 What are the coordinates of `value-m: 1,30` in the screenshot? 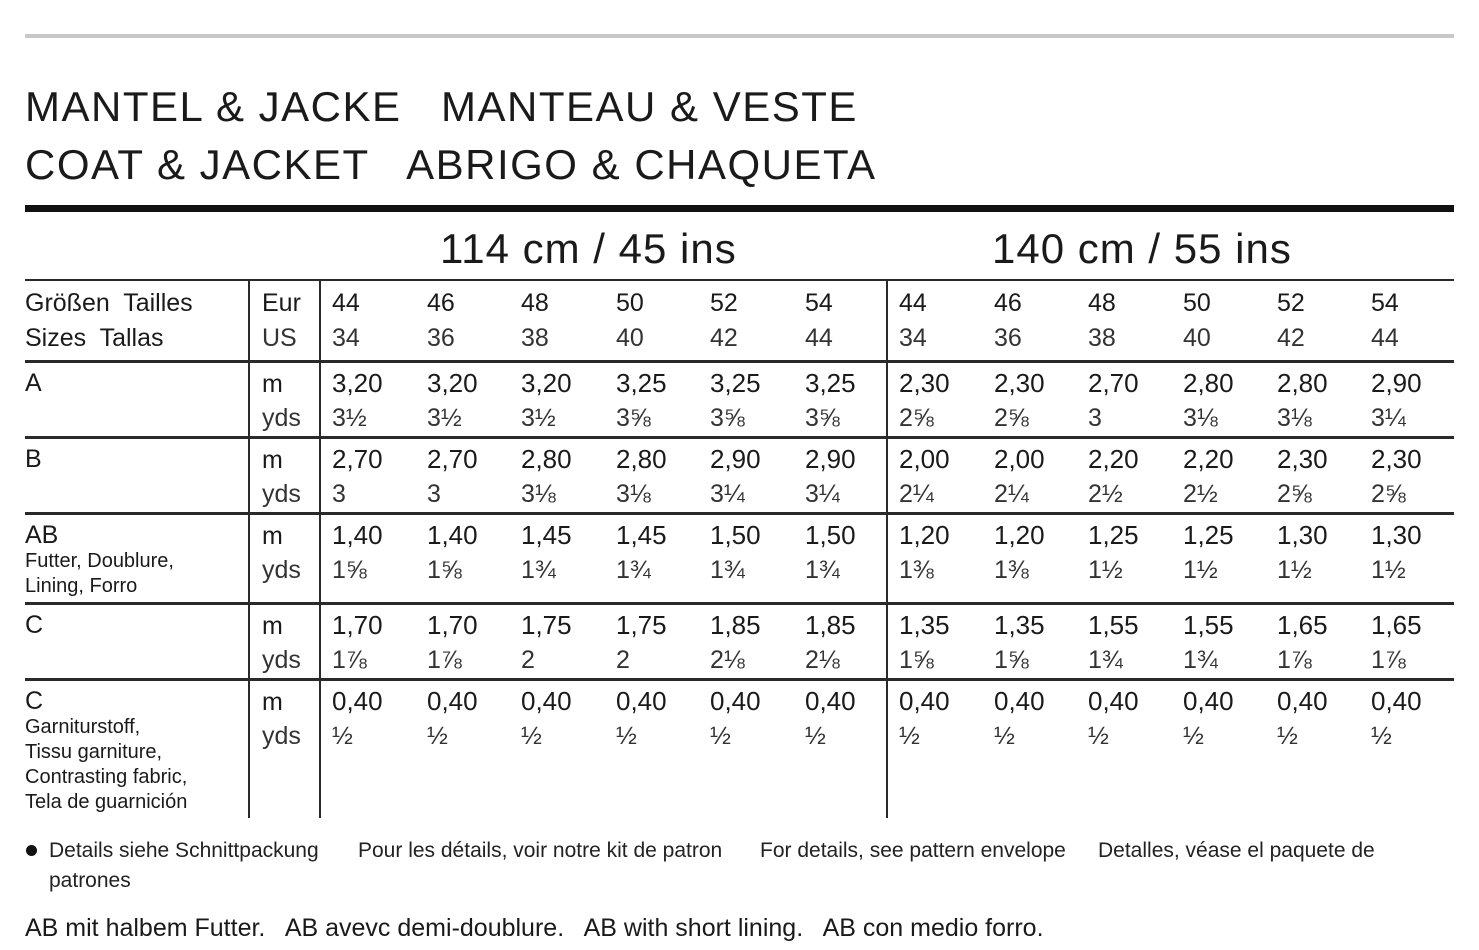 It's located at (1302, 535).